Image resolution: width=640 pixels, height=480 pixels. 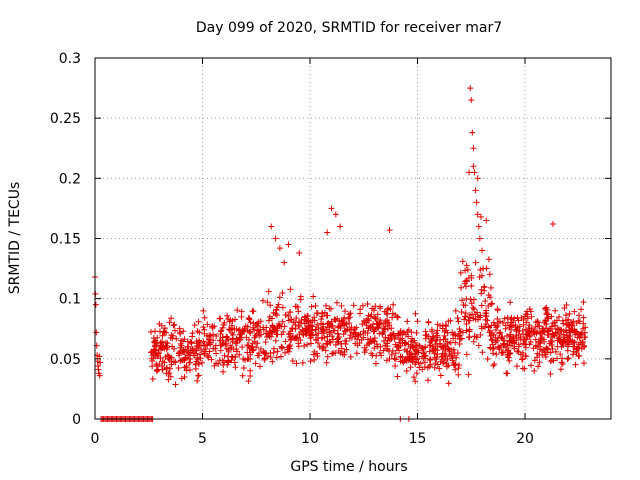 I want to click on y-tick-labels: 0 0.05 0.1 0.15 0.2 0.25 0.3, so click(x=65, y=239).